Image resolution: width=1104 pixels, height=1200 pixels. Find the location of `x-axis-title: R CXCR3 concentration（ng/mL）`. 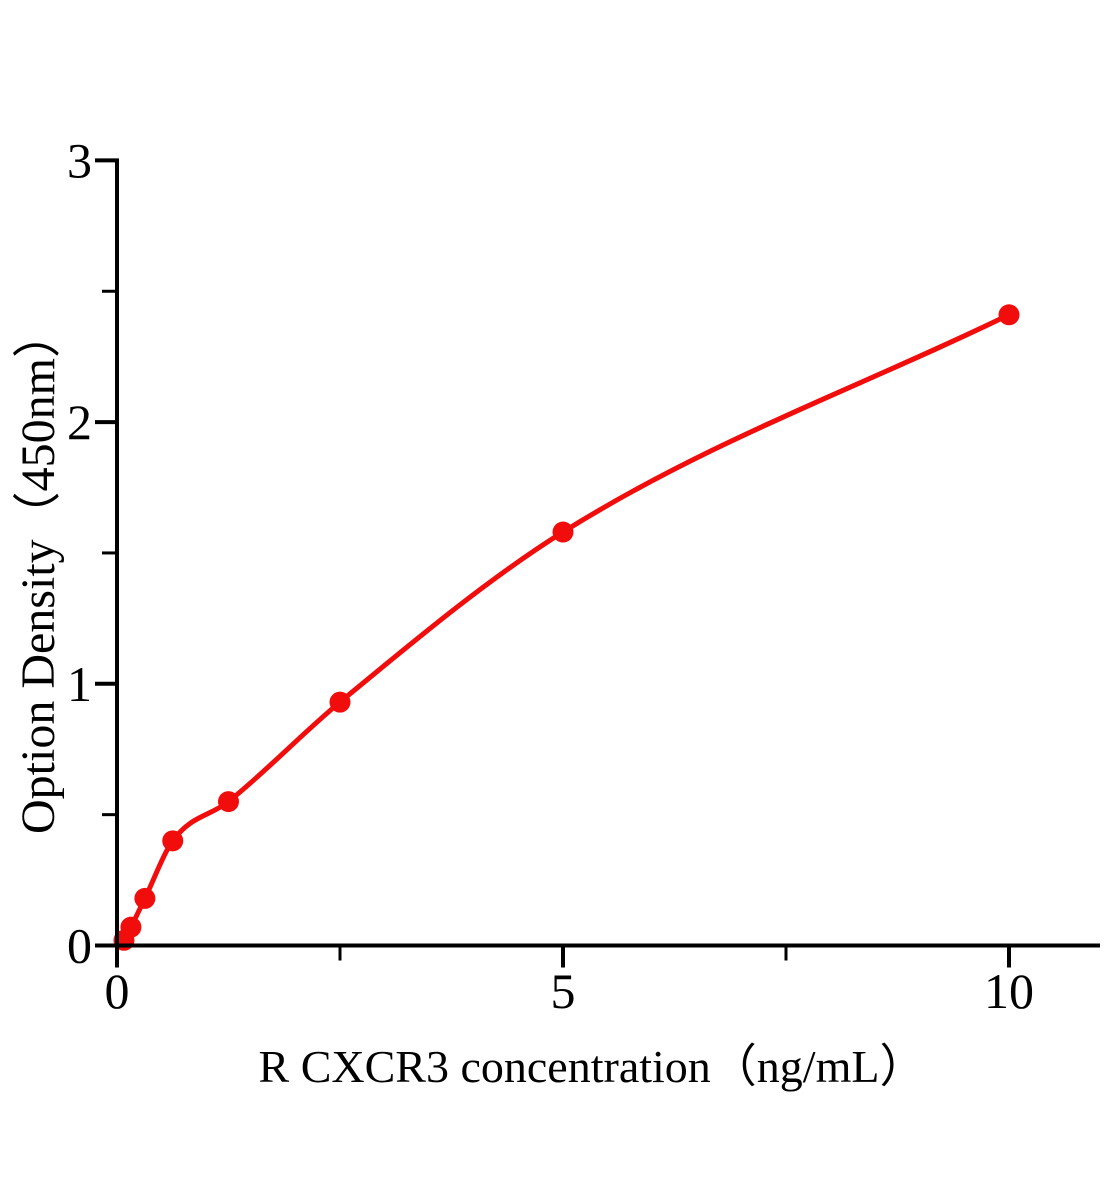

x-axis-title: R CXCR3 concentration（ng/mL） is located at coordinates (592, 1066).